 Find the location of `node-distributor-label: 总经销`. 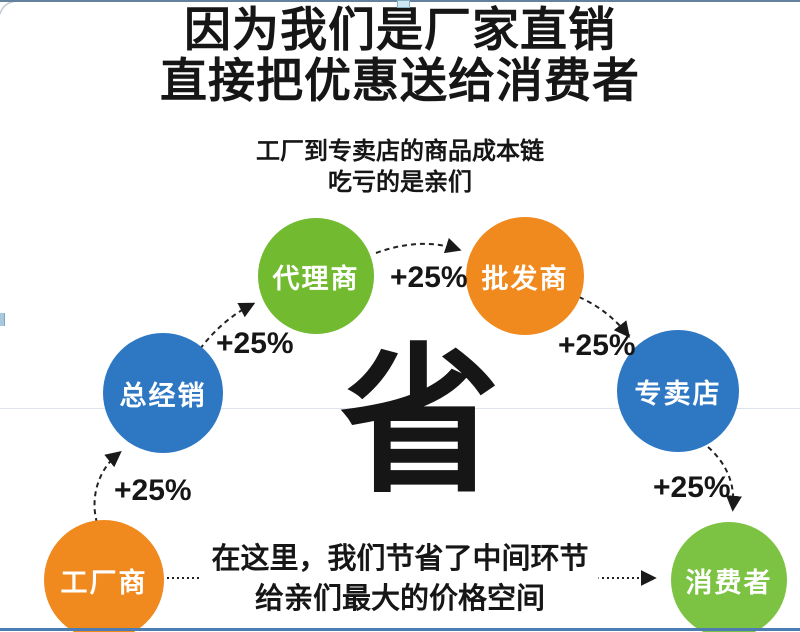

node-distributor-label: 总经销 is located at coordinates (163, 395).